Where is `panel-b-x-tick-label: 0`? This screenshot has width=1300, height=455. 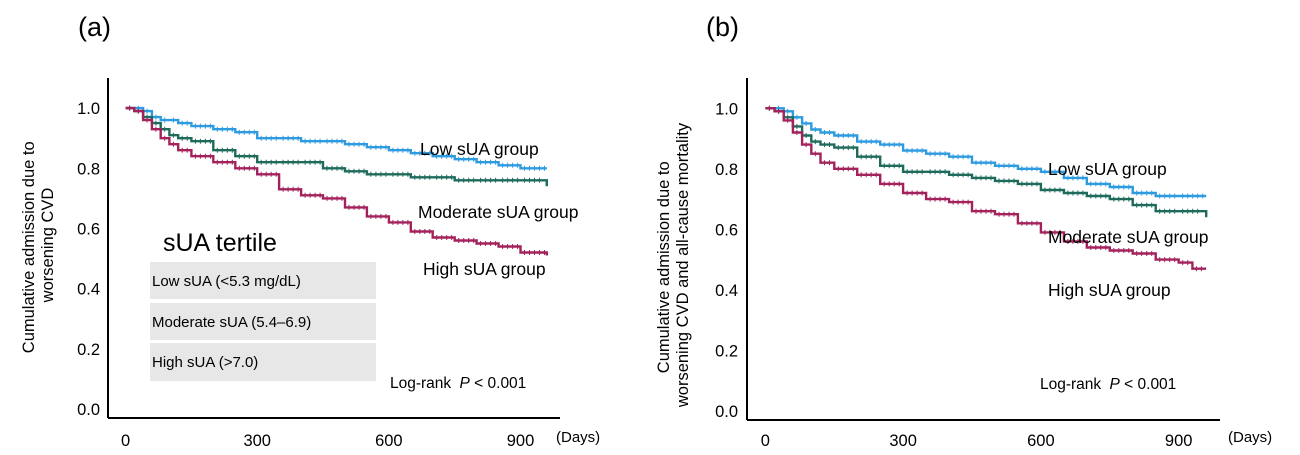 panel-b-x-tick-label: 0 is located at coordinates (765, 441).